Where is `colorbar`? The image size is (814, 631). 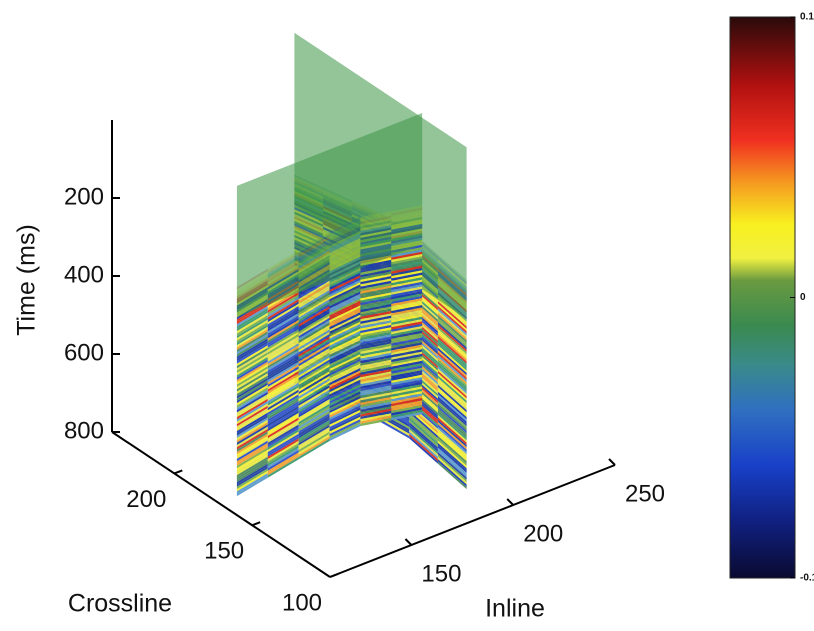
colorbar is located at coordinates (762, 297).